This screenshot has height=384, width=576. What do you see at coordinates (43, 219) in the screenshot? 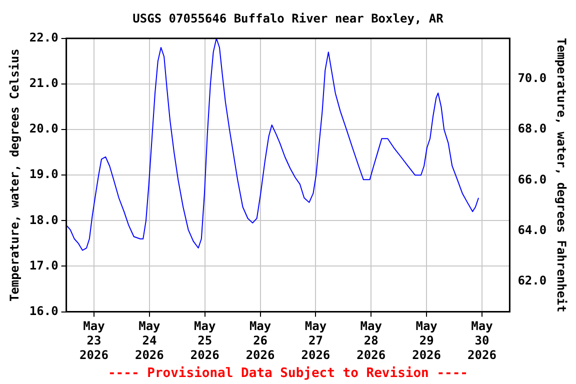
I see `y-tick-label: 18.0` at bounding box center [43, 219].